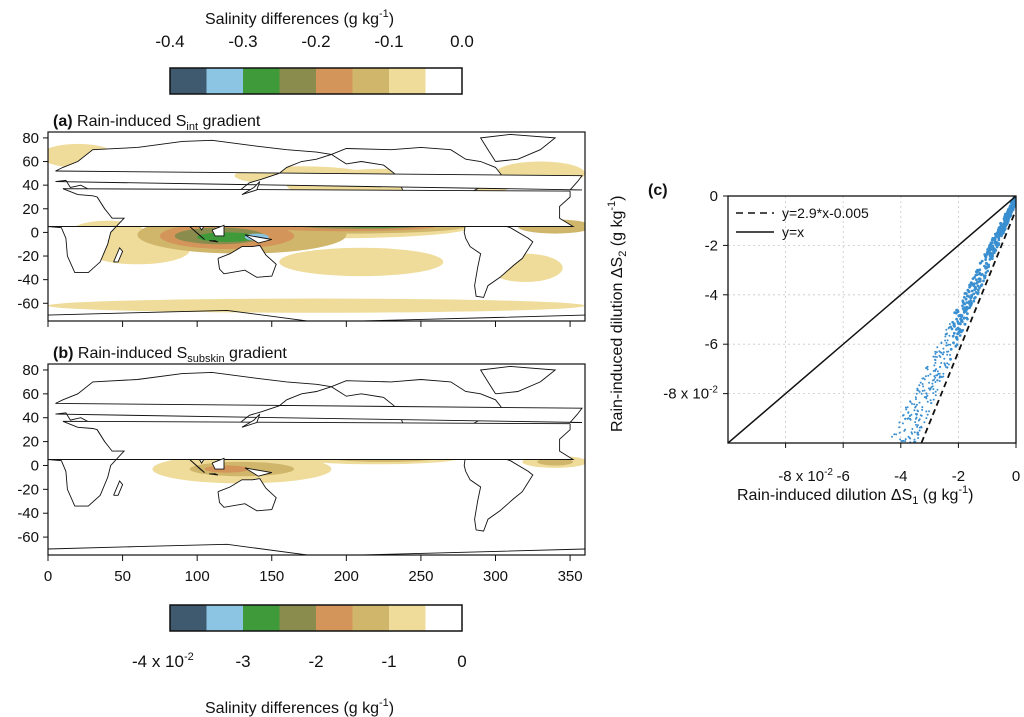 This screenshot has width=1024, height=717. What do you see at coordinates (461, 661) in the screenshot?
I see `colorbar-bottom-tick-label: 0` at bounding box center [461, 661].